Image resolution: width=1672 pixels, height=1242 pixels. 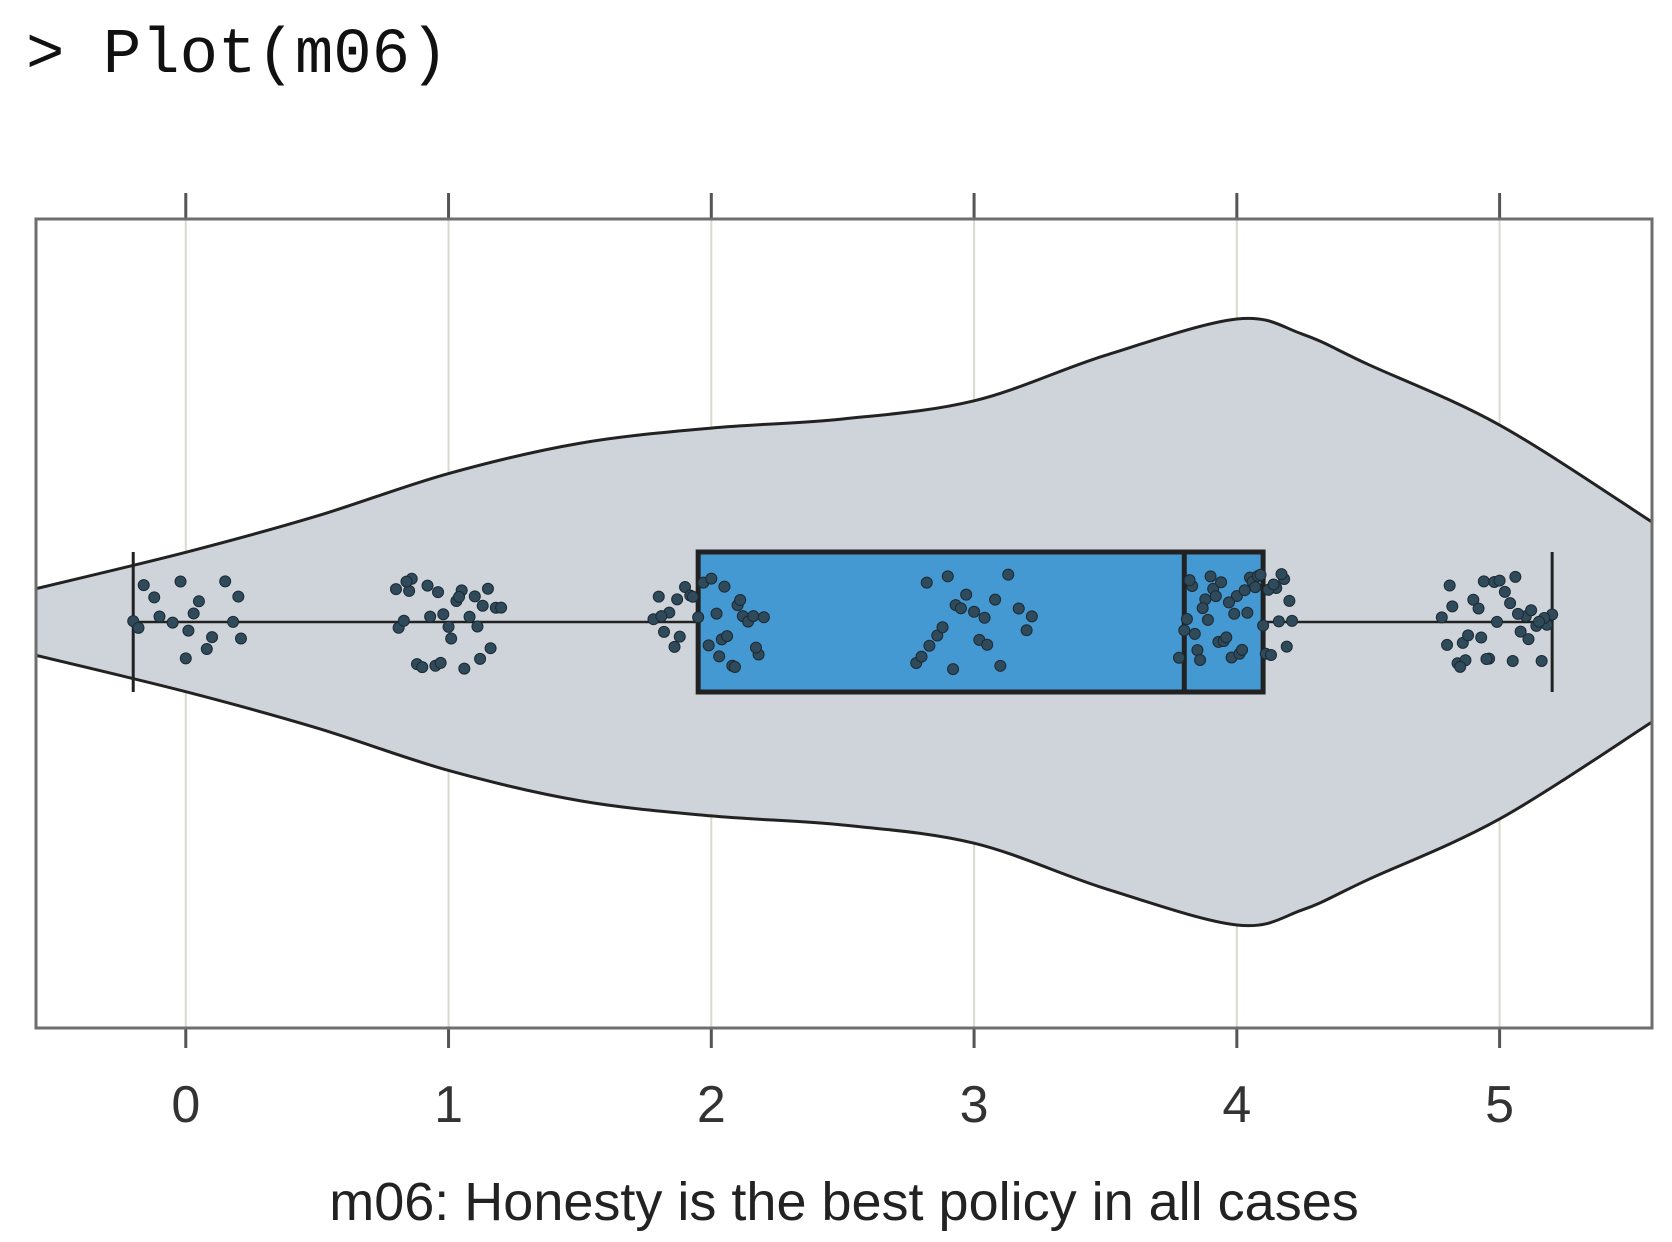 What do you see at coordinates (1499, 1105) in the screenshot?
I see `x-tick-label: 5` at bounding box center [1499, 1105].